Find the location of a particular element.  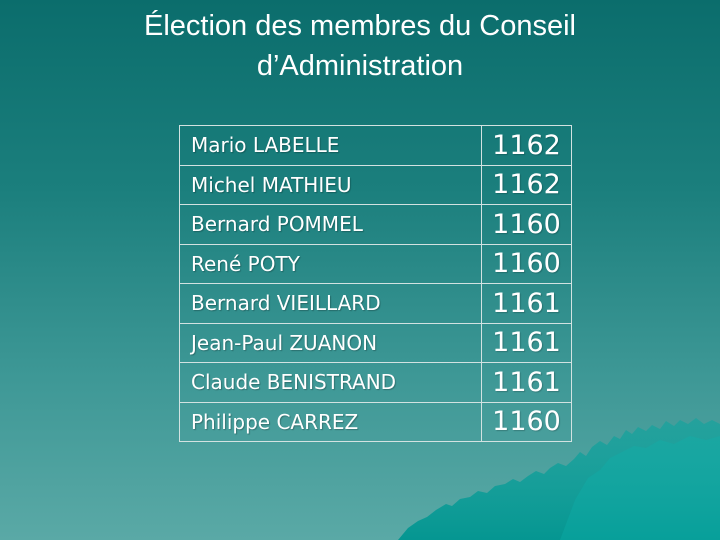

candidate-name: Claude BENISTRAND is located at coordinates (330, 382).